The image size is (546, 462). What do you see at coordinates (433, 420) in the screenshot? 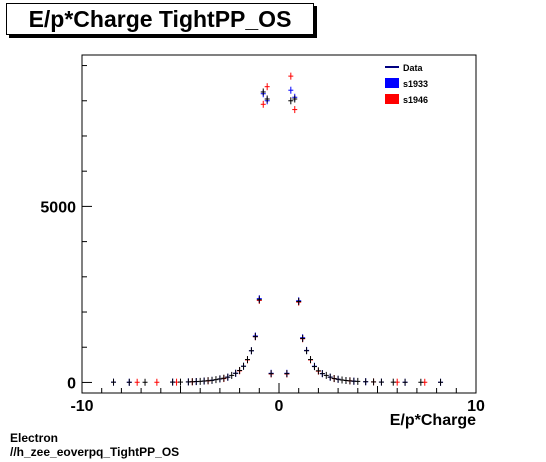
I see `x-axis-label: E/p*Charge` at bounding box center [433, 420].